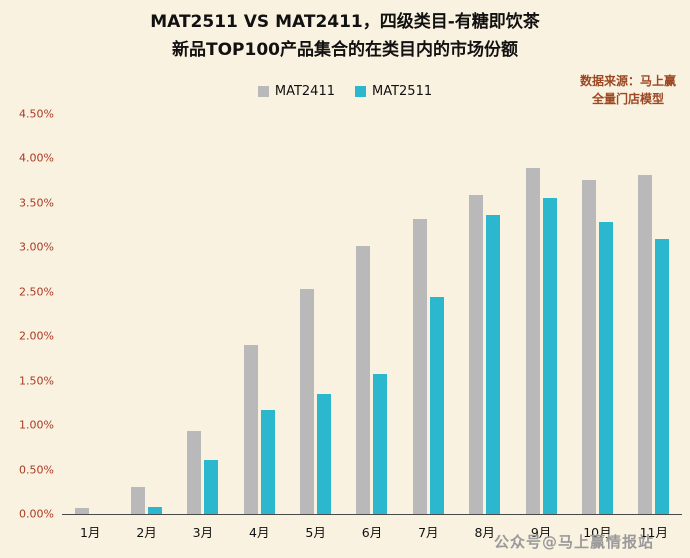  What do you see at coordinates (90, 532) in the screenshot?
I see `x-tick-label: 1月` at bounding box center [90, 532].